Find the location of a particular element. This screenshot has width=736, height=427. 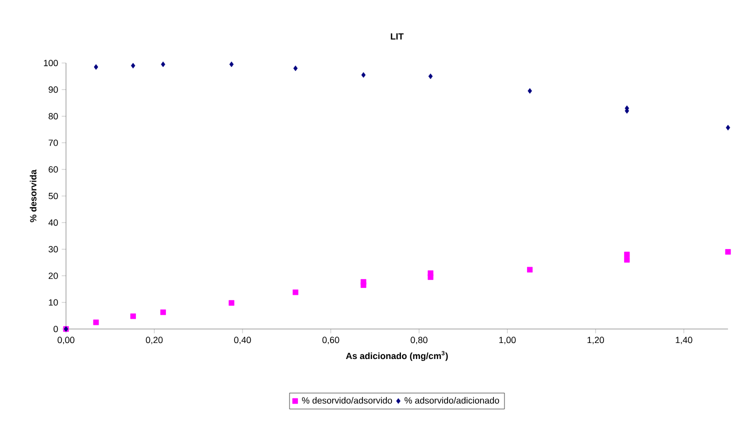

y-tick-label: 60 is located at coordinates (53, 169).